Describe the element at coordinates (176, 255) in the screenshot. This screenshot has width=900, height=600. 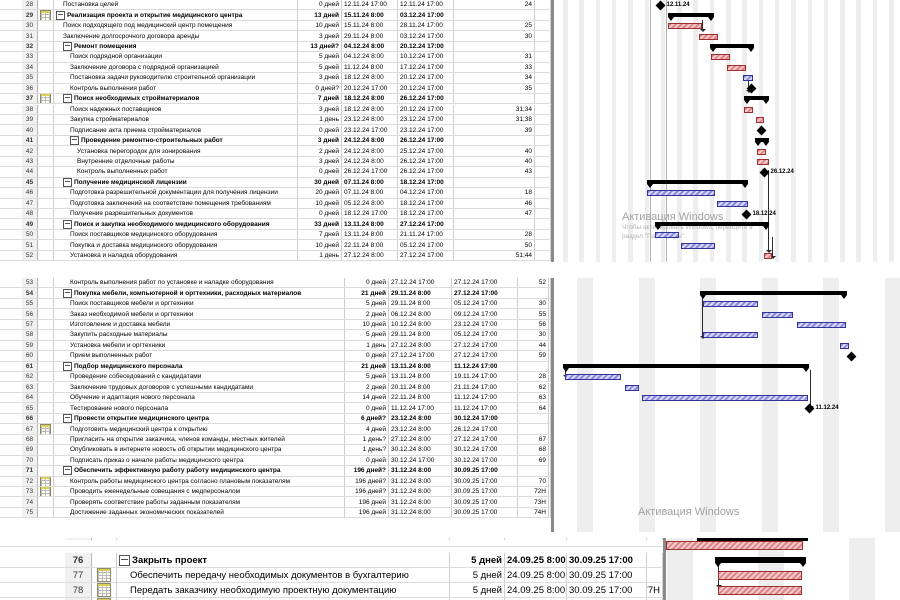
I see `task-name-cell: Установка и наладка оборудования` at that location.